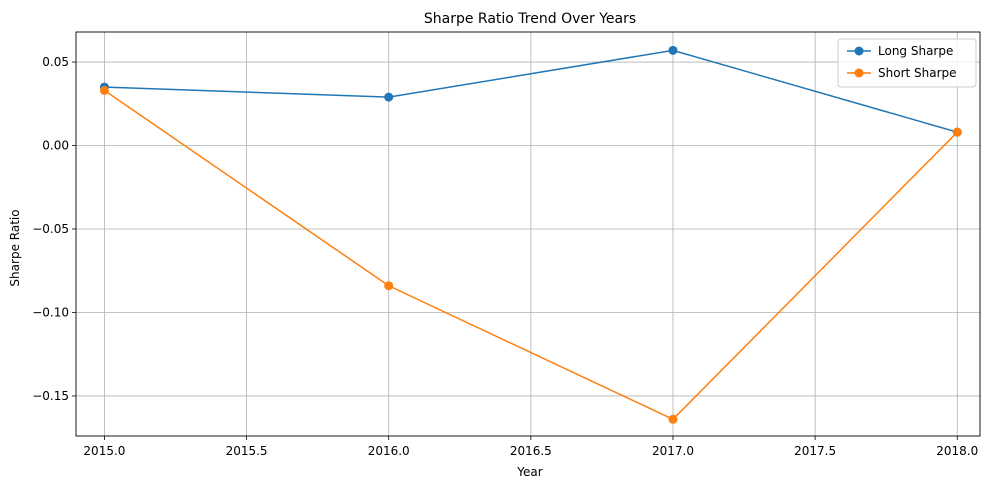 This screenshot has width=989, height=490. What do you see at coordinates (247, 451) in the screenshot?
I see `x-tick-label: 2015.5` at bounding box center [247, 451].